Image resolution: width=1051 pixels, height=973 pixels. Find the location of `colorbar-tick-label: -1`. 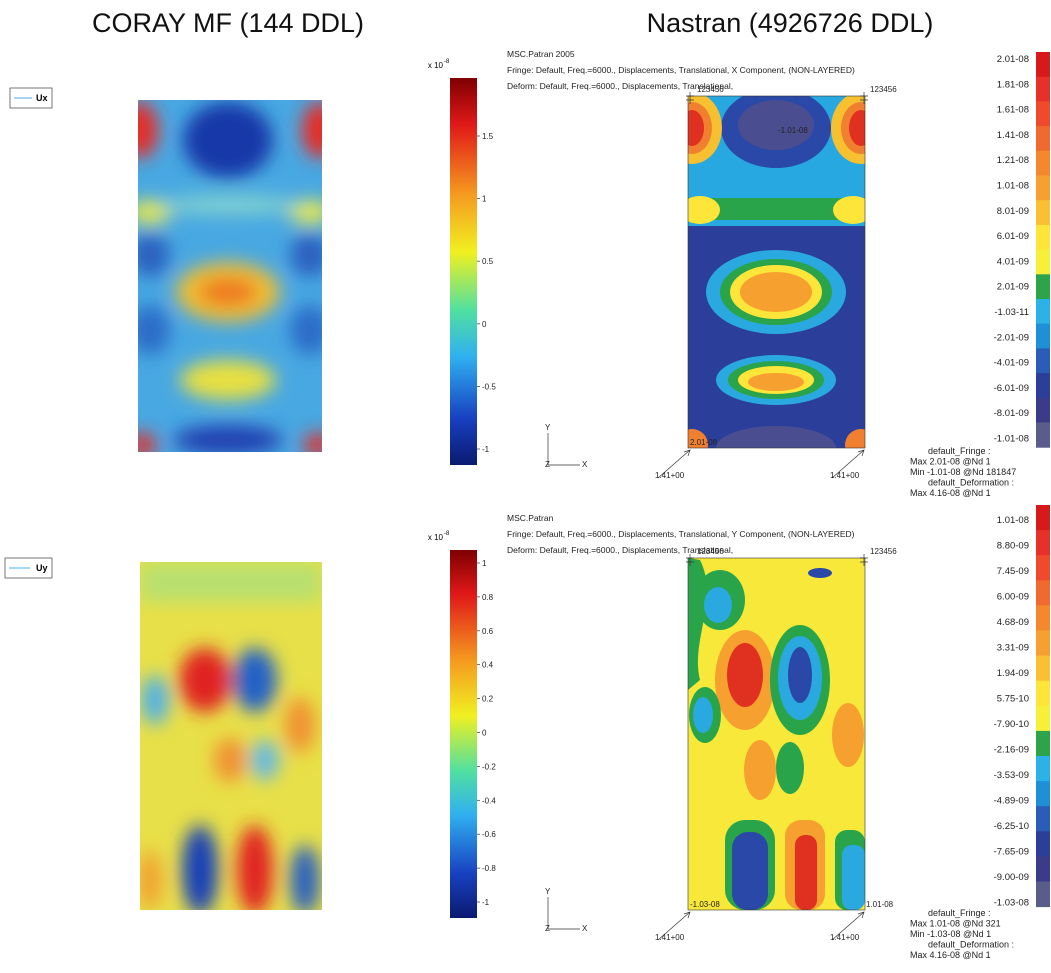

colorbar-tick-label: -1 is located at coordinates (486, 902).